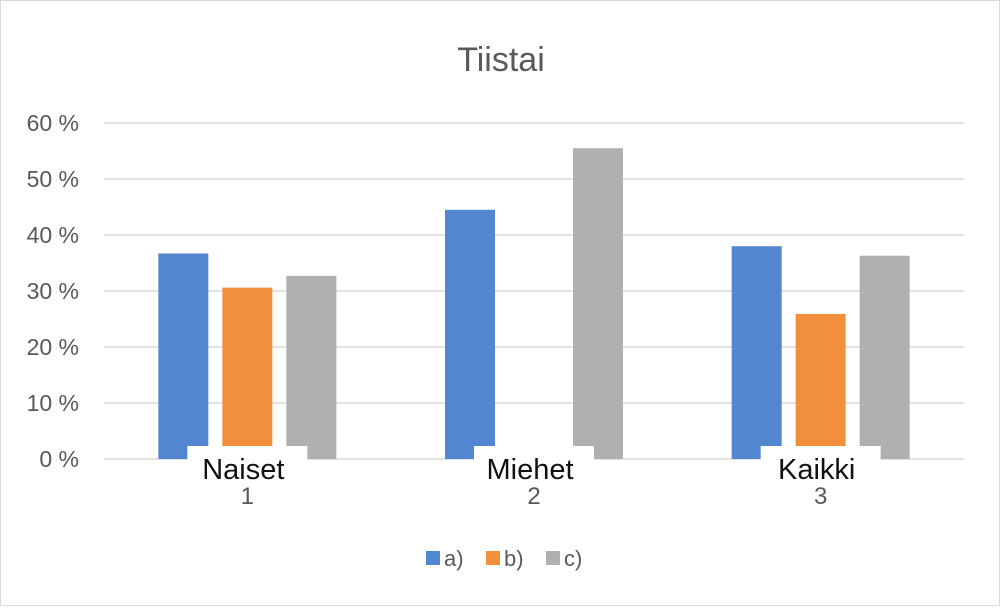 This screenshot has width=1000, height=608. Describe the element at coordinates (53, 347) in the screenshot. I see `y-tick-label: 20 %` at that location.